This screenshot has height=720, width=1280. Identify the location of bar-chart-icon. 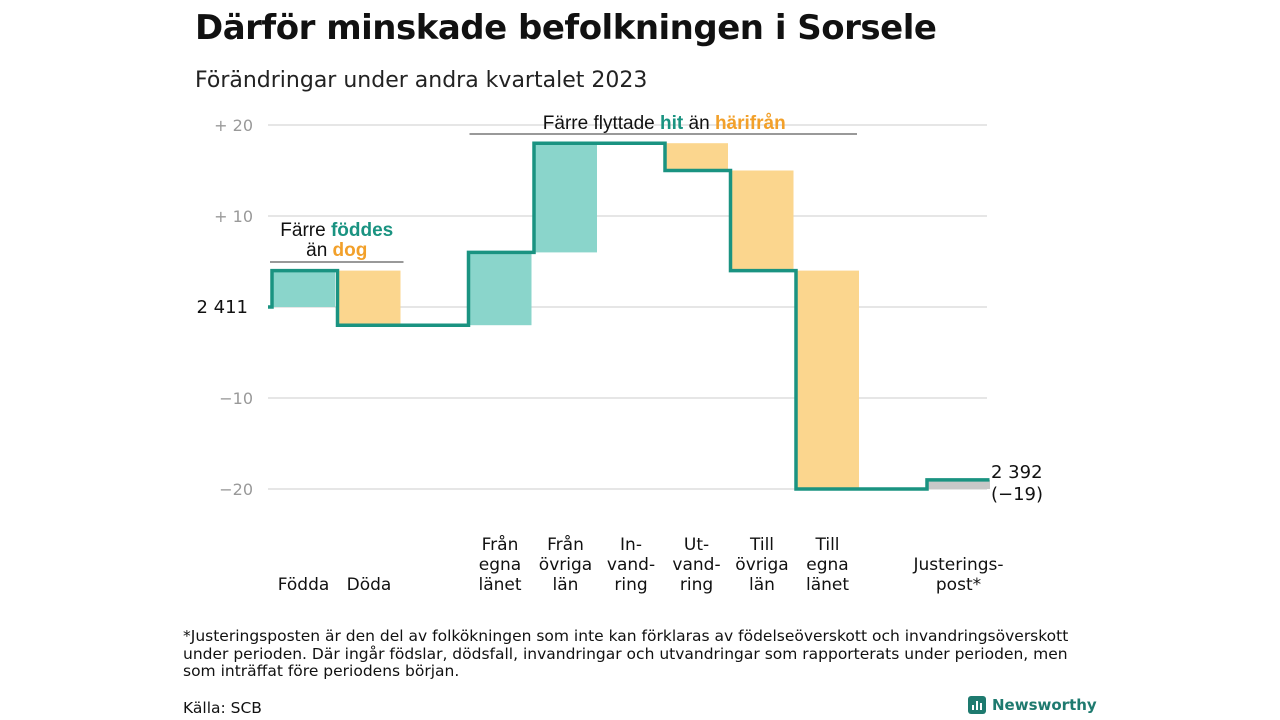
(977, 705).